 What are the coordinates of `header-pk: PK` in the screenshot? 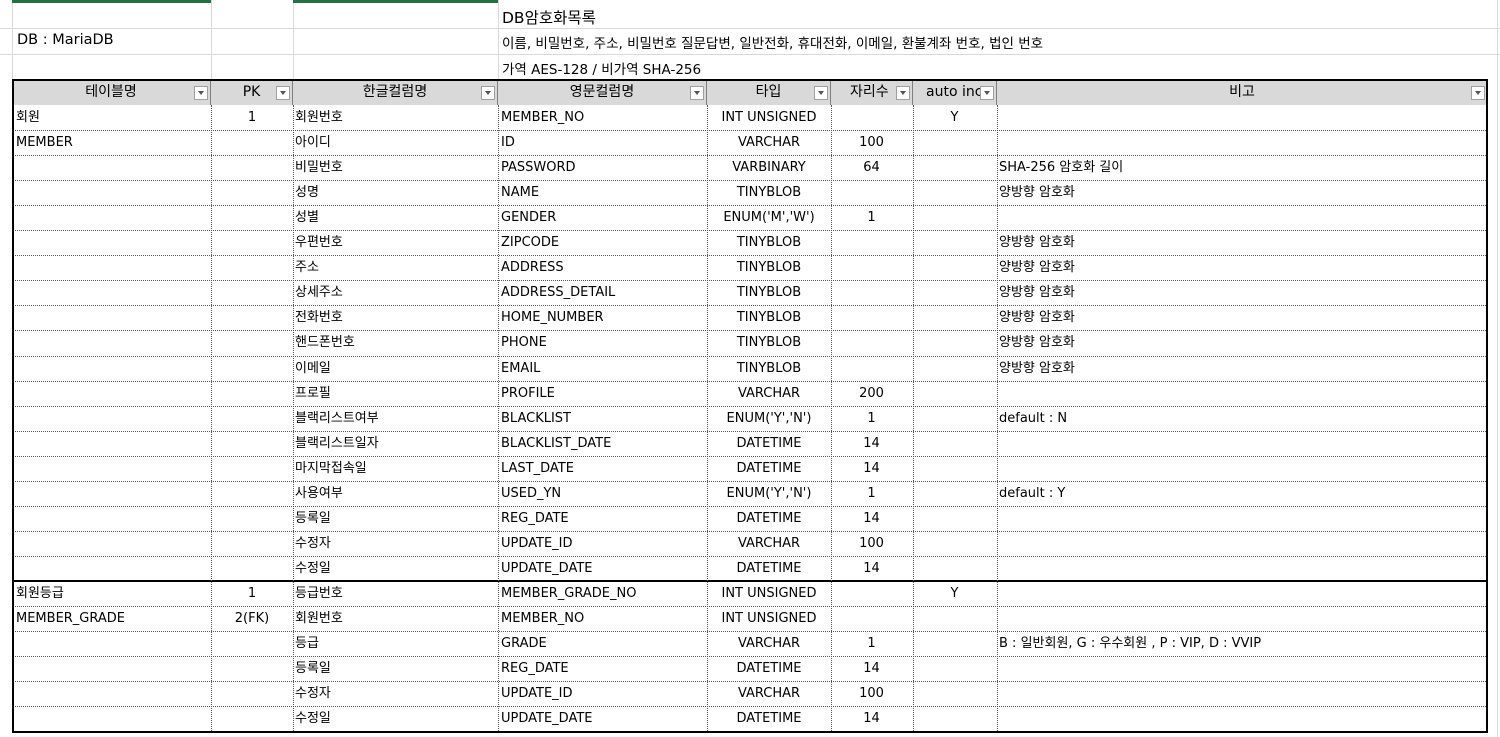 It's located at (252, 92).